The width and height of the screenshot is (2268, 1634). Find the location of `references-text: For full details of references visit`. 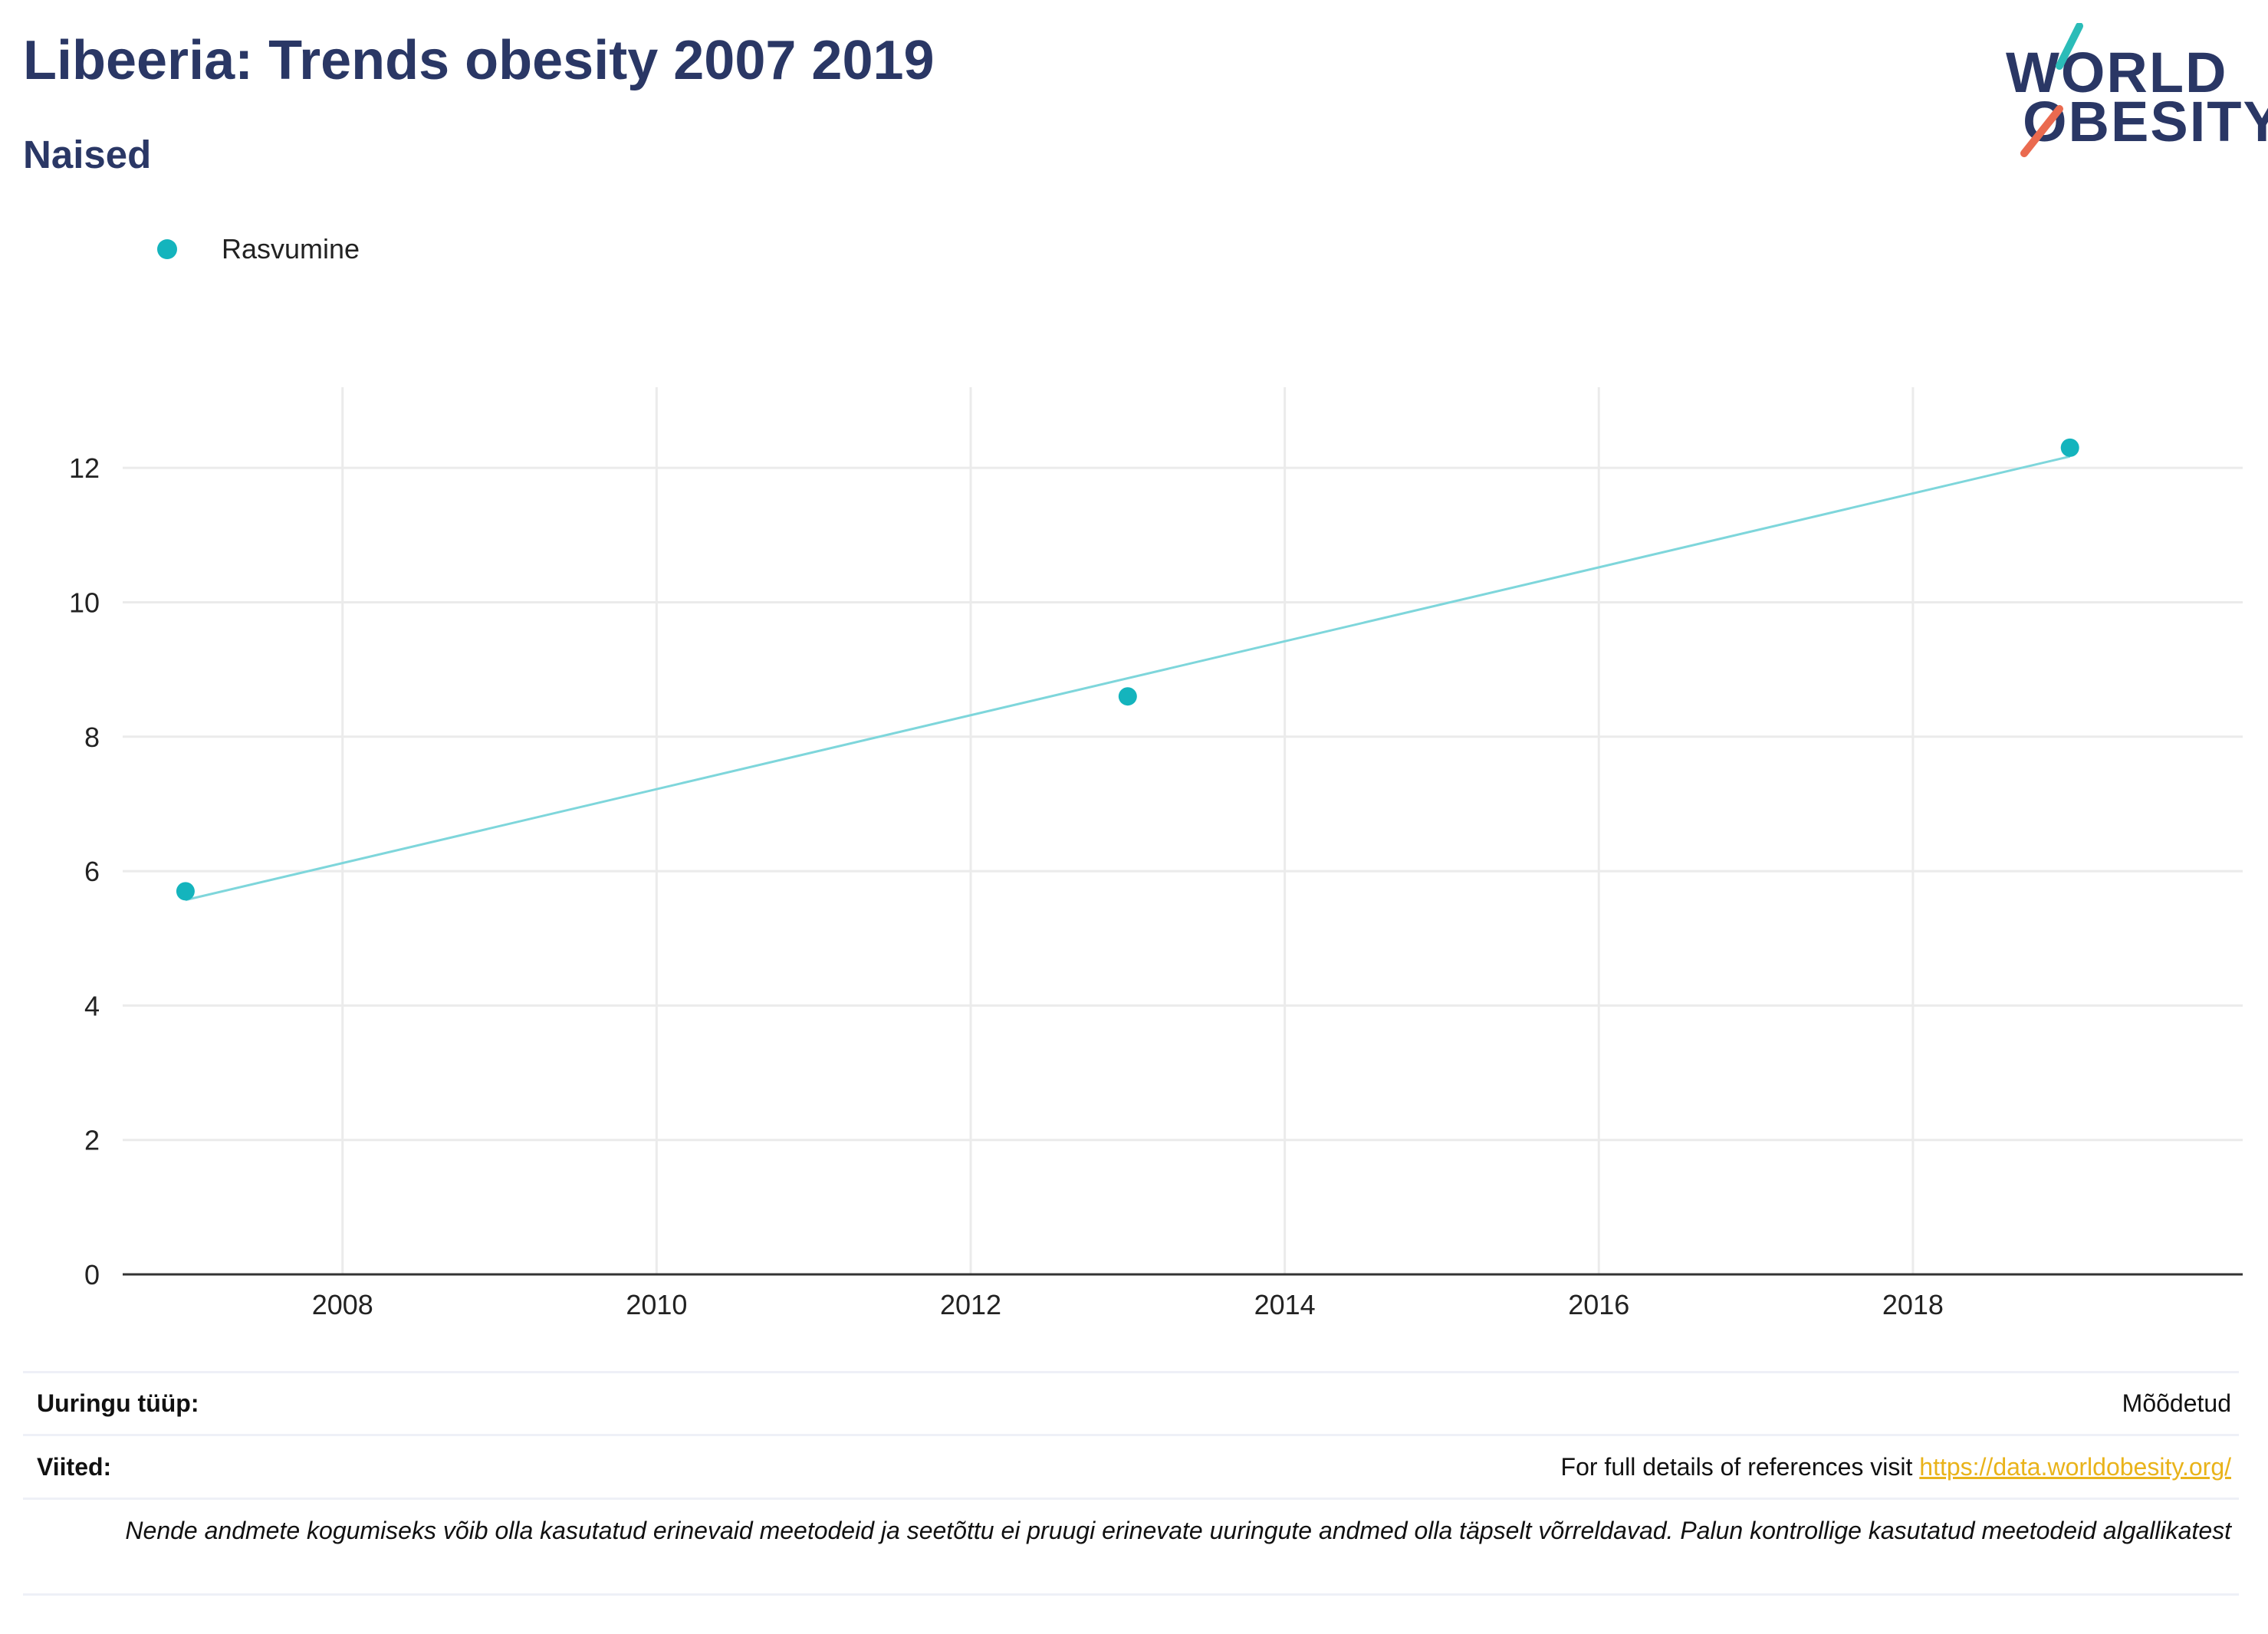

references-text: For full details of references visit is located at coordinates (1740, 1467).